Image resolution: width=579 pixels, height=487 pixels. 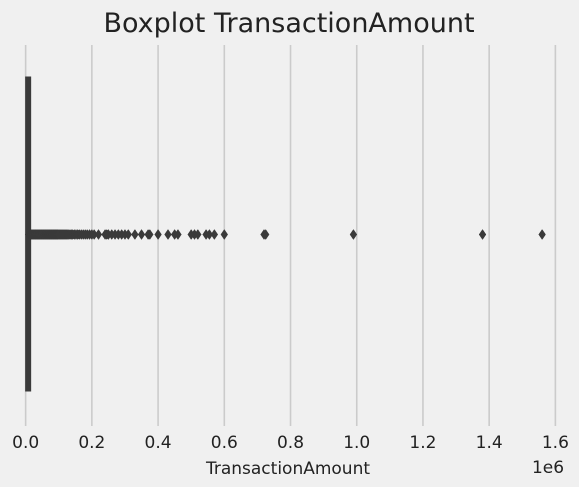 What do you see at coordinates (555, 443) in the screenshot?
I see `x-tick-label: 1.6` at bounding box center [555, 443].